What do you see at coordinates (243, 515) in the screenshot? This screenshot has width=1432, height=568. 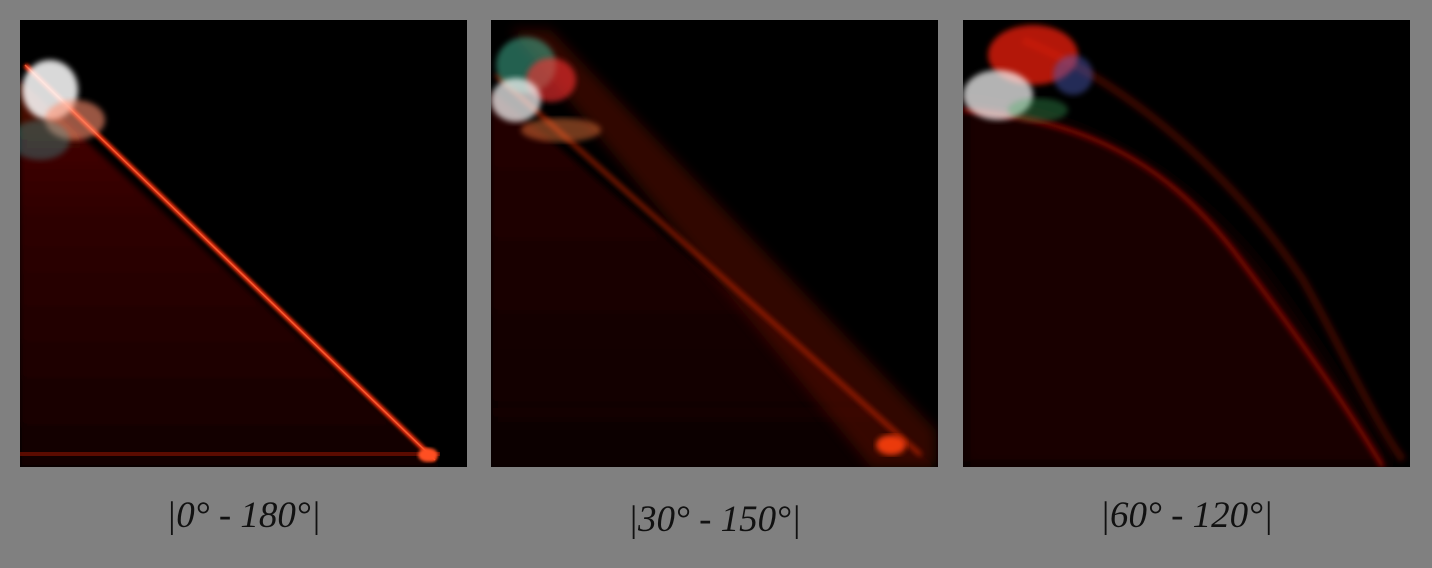 I see `caption-0-180: |0° - 180°|` at bounding box center [243, 515].